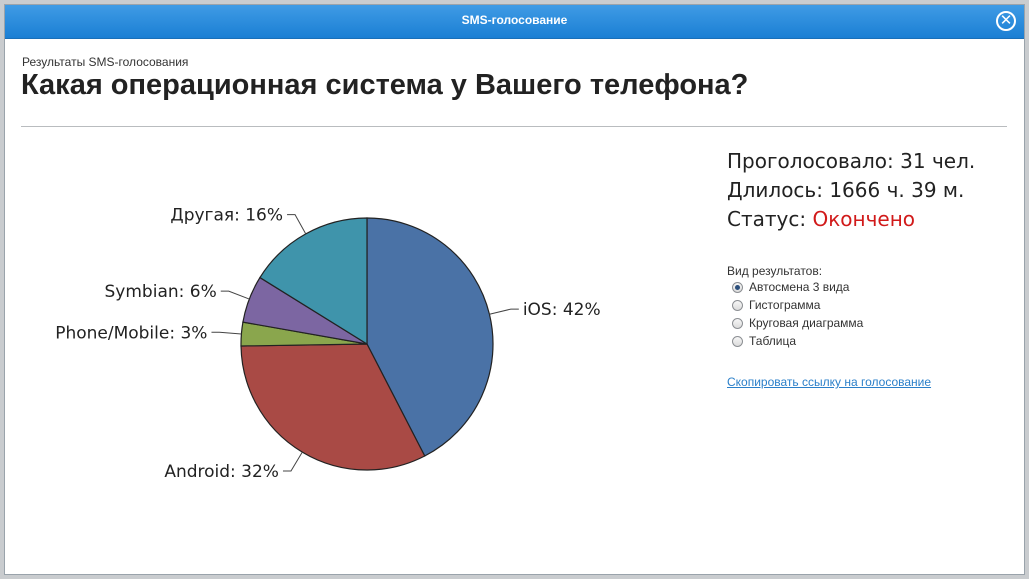 This screenshot has height=579, width=1029. What do you see at coordinates (775, 190) in the screenshot?
I see `duration-label: Длилось:` at bounding box center [775, 190].